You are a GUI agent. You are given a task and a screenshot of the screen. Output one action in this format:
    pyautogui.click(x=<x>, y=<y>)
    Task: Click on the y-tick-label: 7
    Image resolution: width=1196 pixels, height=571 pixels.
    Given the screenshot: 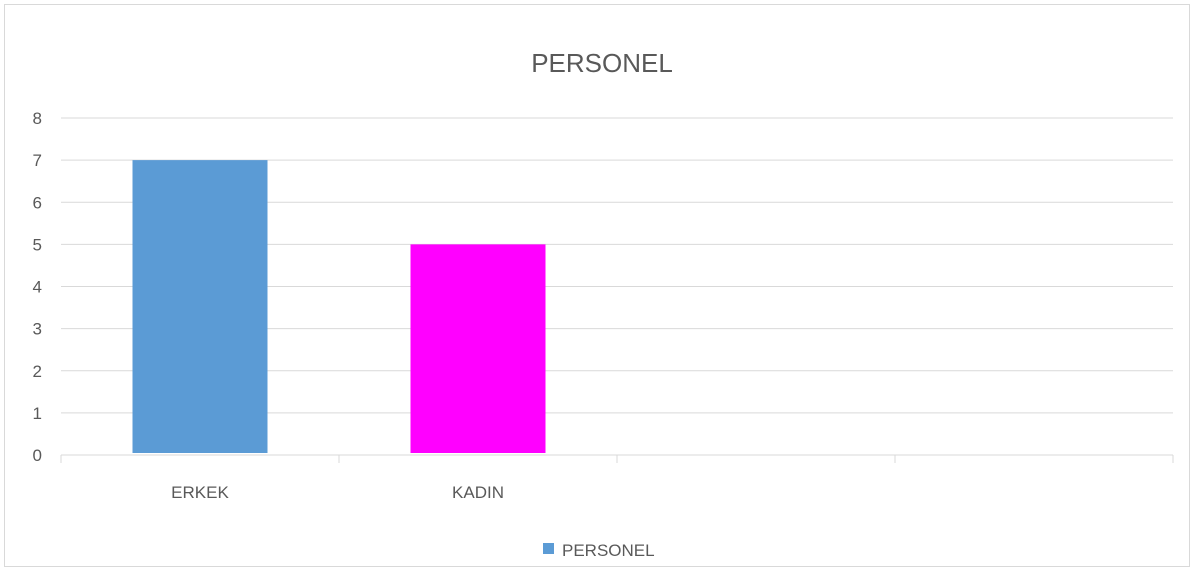 What is the action you would take?
    pyautogui.click(x=37, y=160)
    